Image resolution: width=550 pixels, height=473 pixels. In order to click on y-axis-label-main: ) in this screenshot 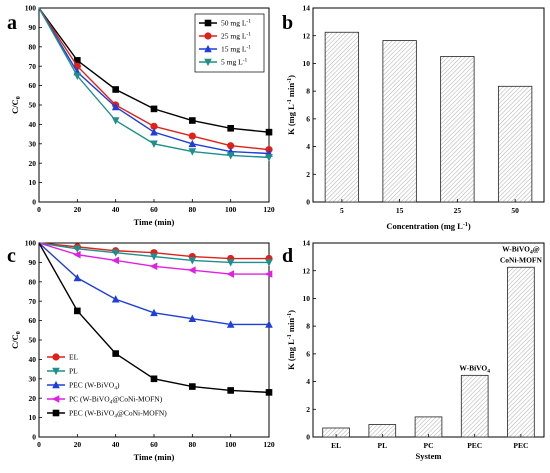, I will do `click(291, 311)`.